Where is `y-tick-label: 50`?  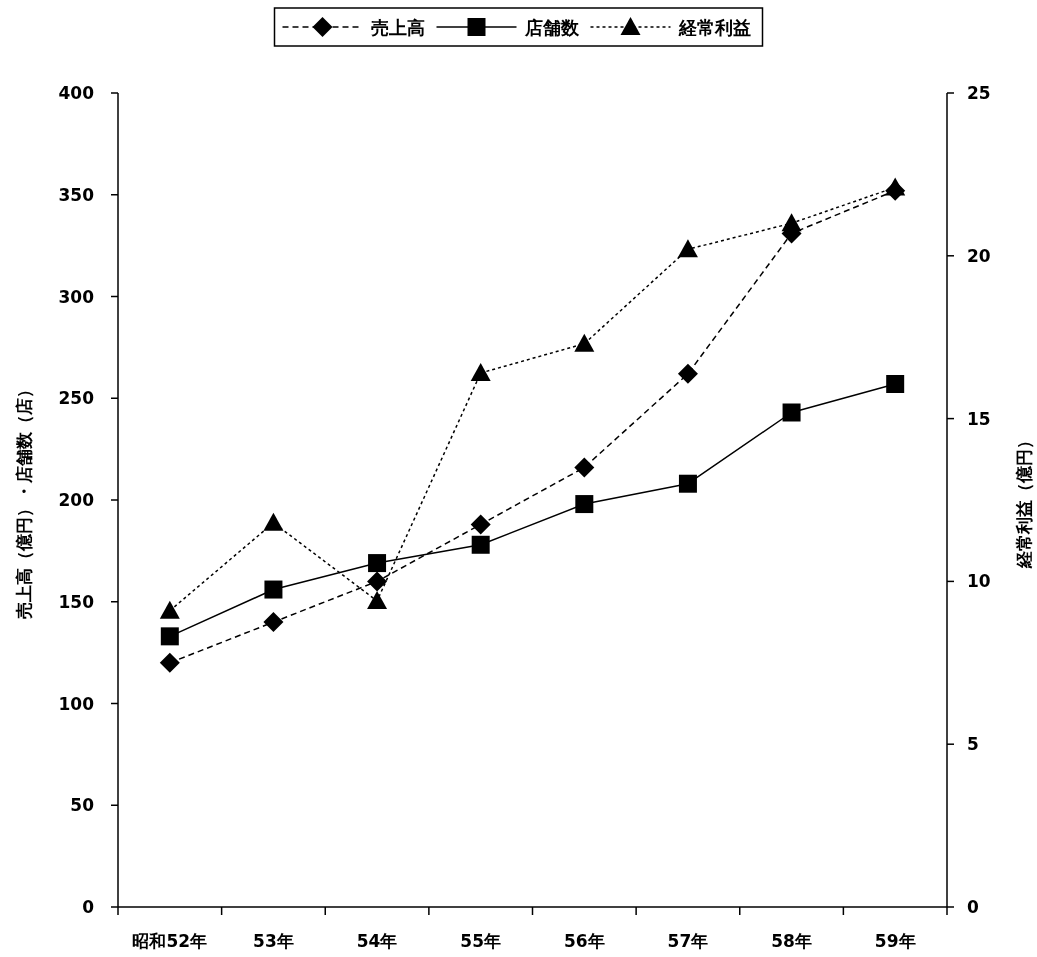
y-tick-label: 50 is located at coordinates (82, 805).